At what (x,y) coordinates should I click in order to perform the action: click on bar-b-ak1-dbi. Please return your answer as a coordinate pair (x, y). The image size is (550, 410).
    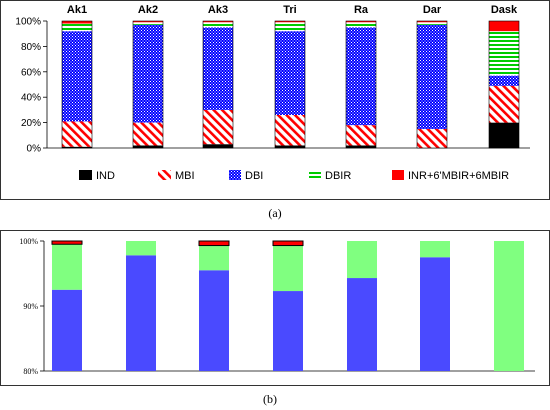
    Looking at the image, I should click on (67, 330).